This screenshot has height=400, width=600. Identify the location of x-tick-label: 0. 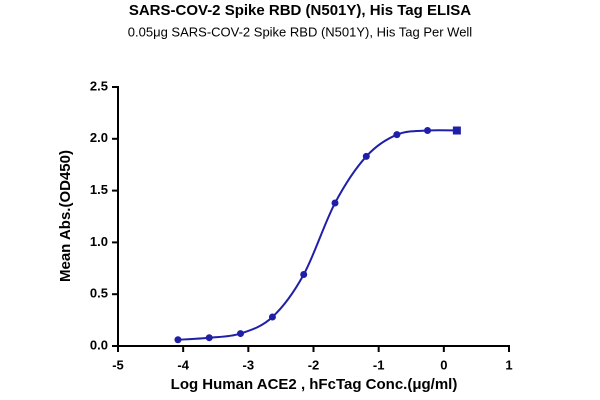
(443, 364).